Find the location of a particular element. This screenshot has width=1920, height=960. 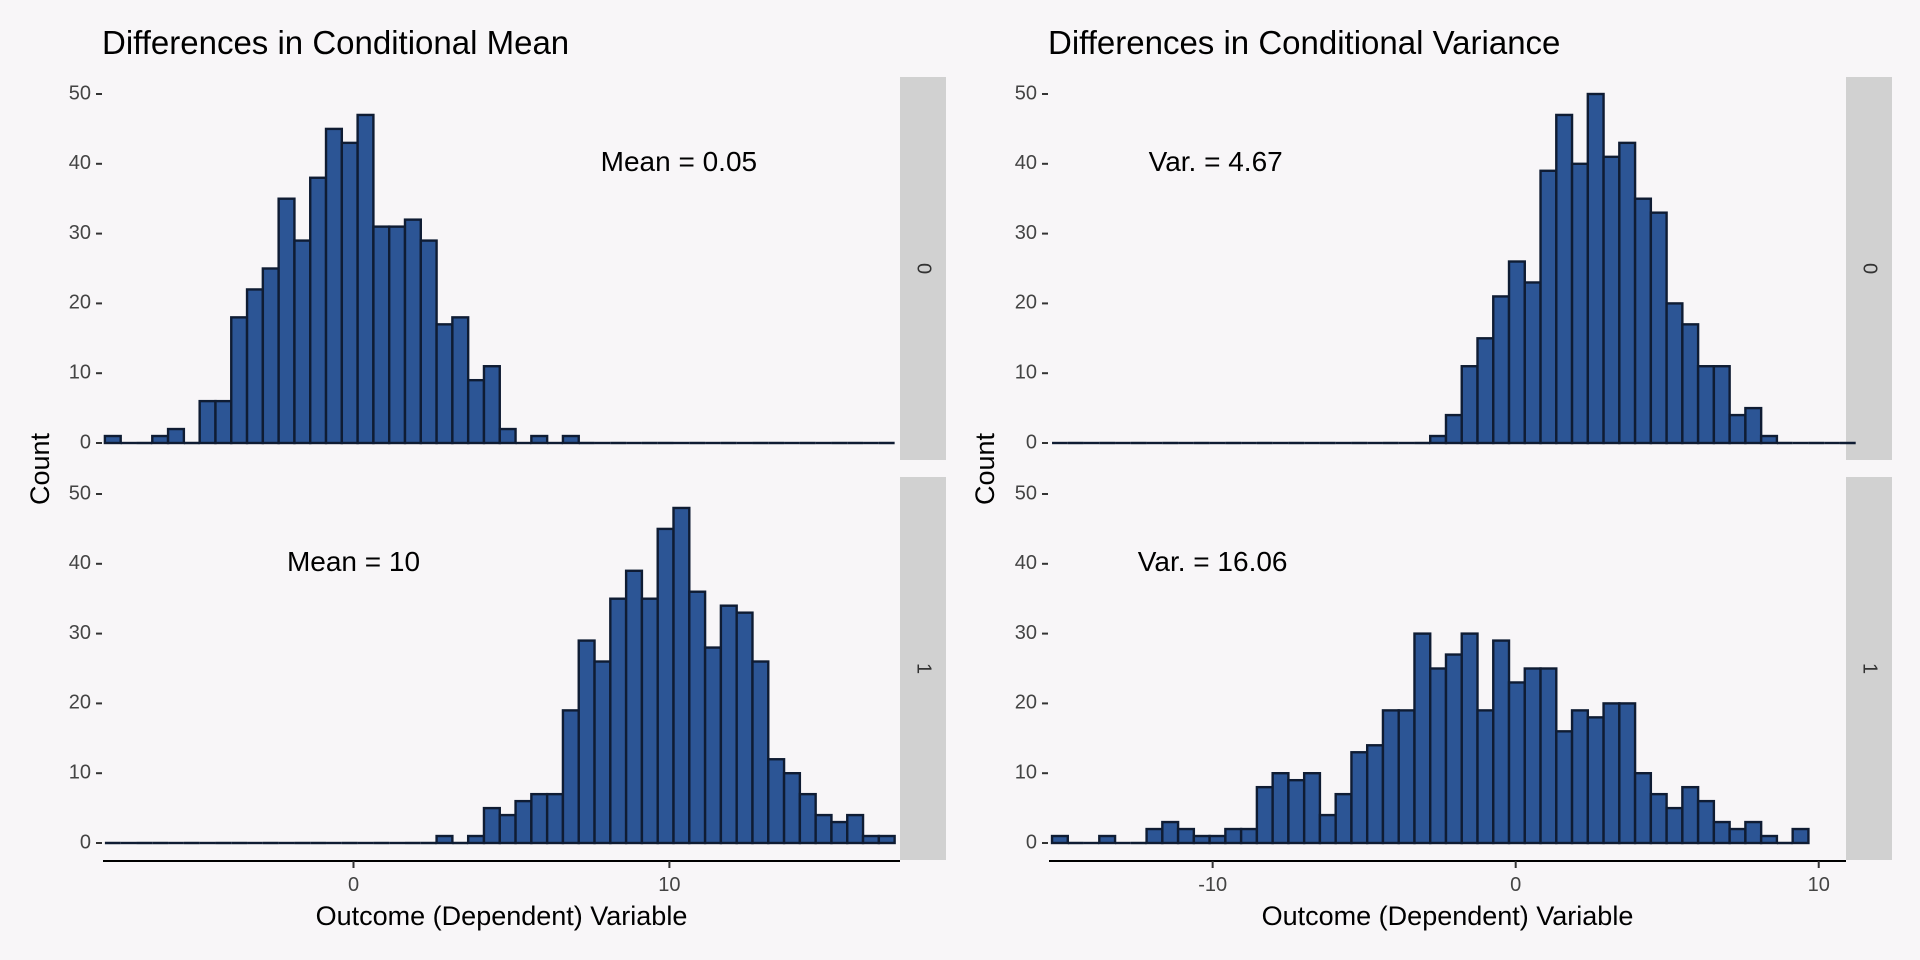

annotation: Var. = 4.67 is located at coordinates (1216, 161).